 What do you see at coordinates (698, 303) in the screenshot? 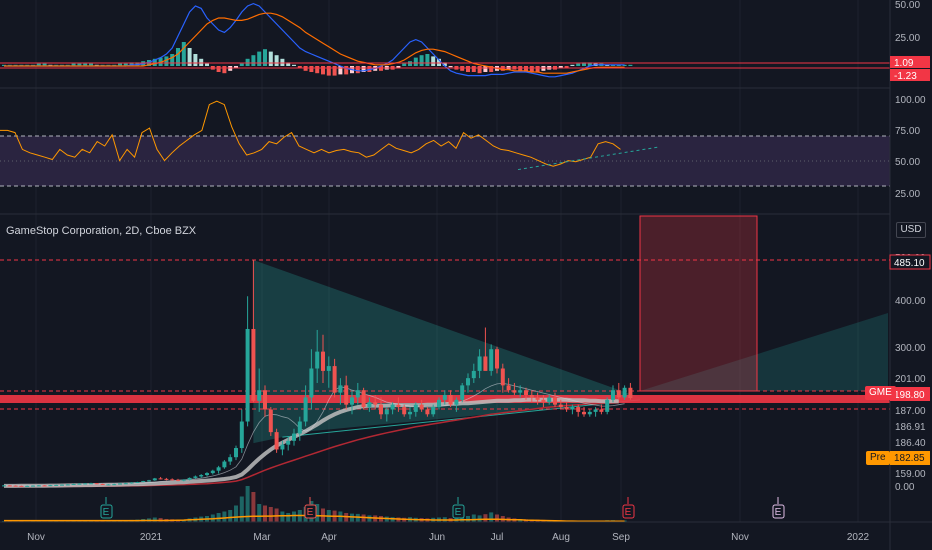
I see `short-position-zone` at bounding box center [698, 303].